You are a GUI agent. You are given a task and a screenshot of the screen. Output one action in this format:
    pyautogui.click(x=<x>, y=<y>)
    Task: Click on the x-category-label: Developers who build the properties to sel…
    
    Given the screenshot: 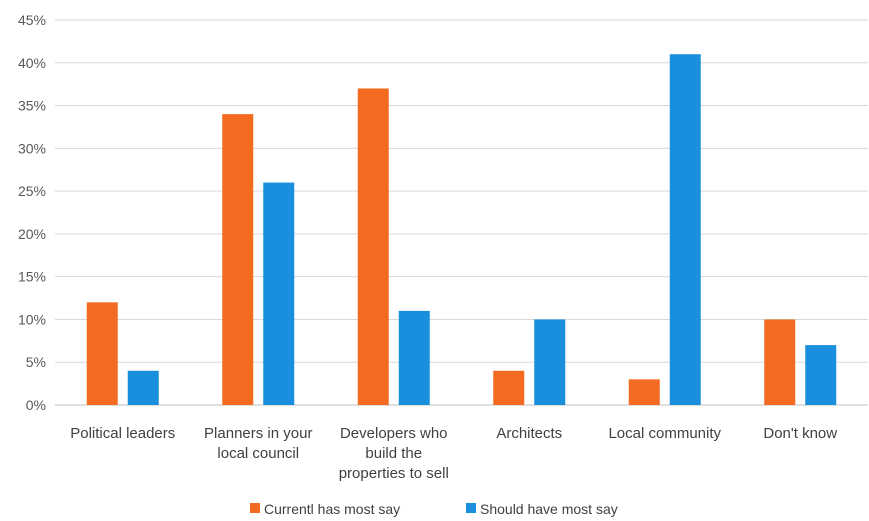 What is the action you would take?
    pyautogui.click(x=394, y=453)
    